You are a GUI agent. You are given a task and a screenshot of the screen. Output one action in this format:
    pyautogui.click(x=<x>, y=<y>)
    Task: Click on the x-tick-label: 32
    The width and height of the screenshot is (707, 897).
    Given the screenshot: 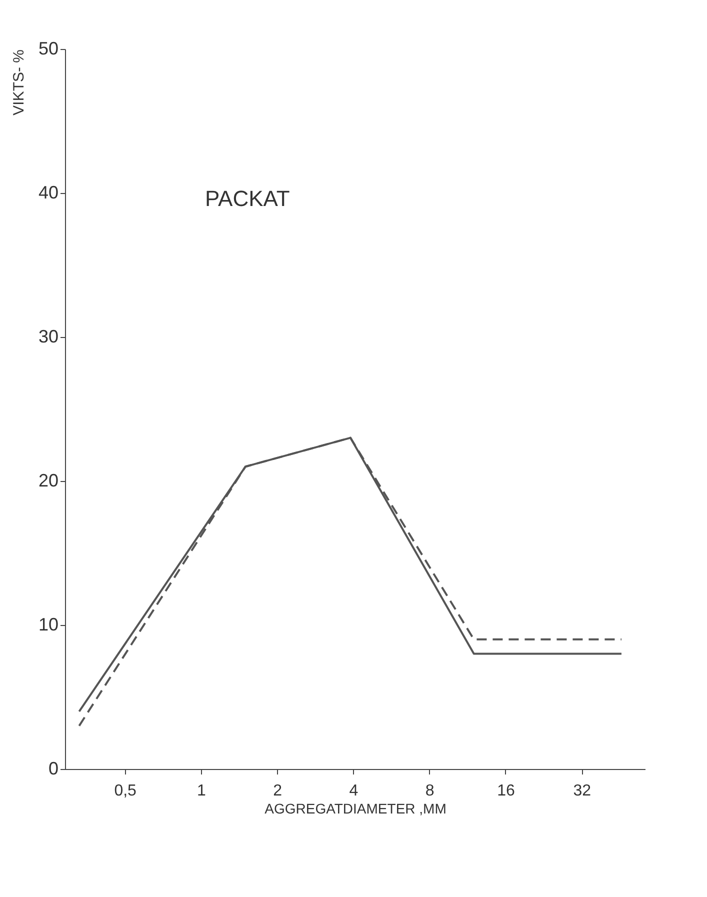 What is the action you would take?
    pyautogui.click(x=582, y=791)
    